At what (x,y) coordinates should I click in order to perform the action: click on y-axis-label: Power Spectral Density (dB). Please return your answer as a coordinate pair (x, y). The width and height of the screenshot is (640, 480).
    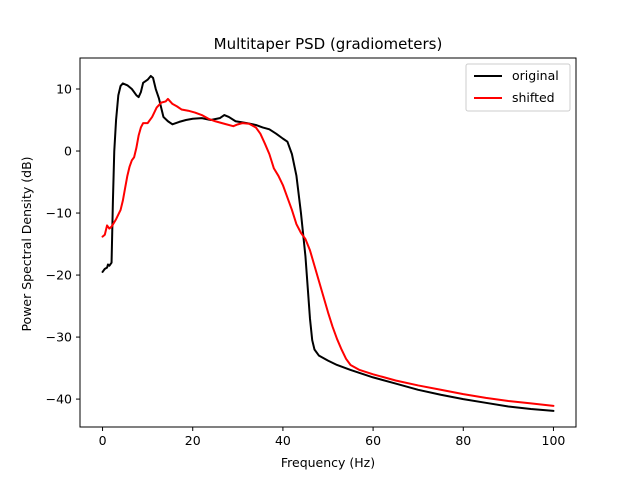
    Looking at the image, I should click on (26, 243).